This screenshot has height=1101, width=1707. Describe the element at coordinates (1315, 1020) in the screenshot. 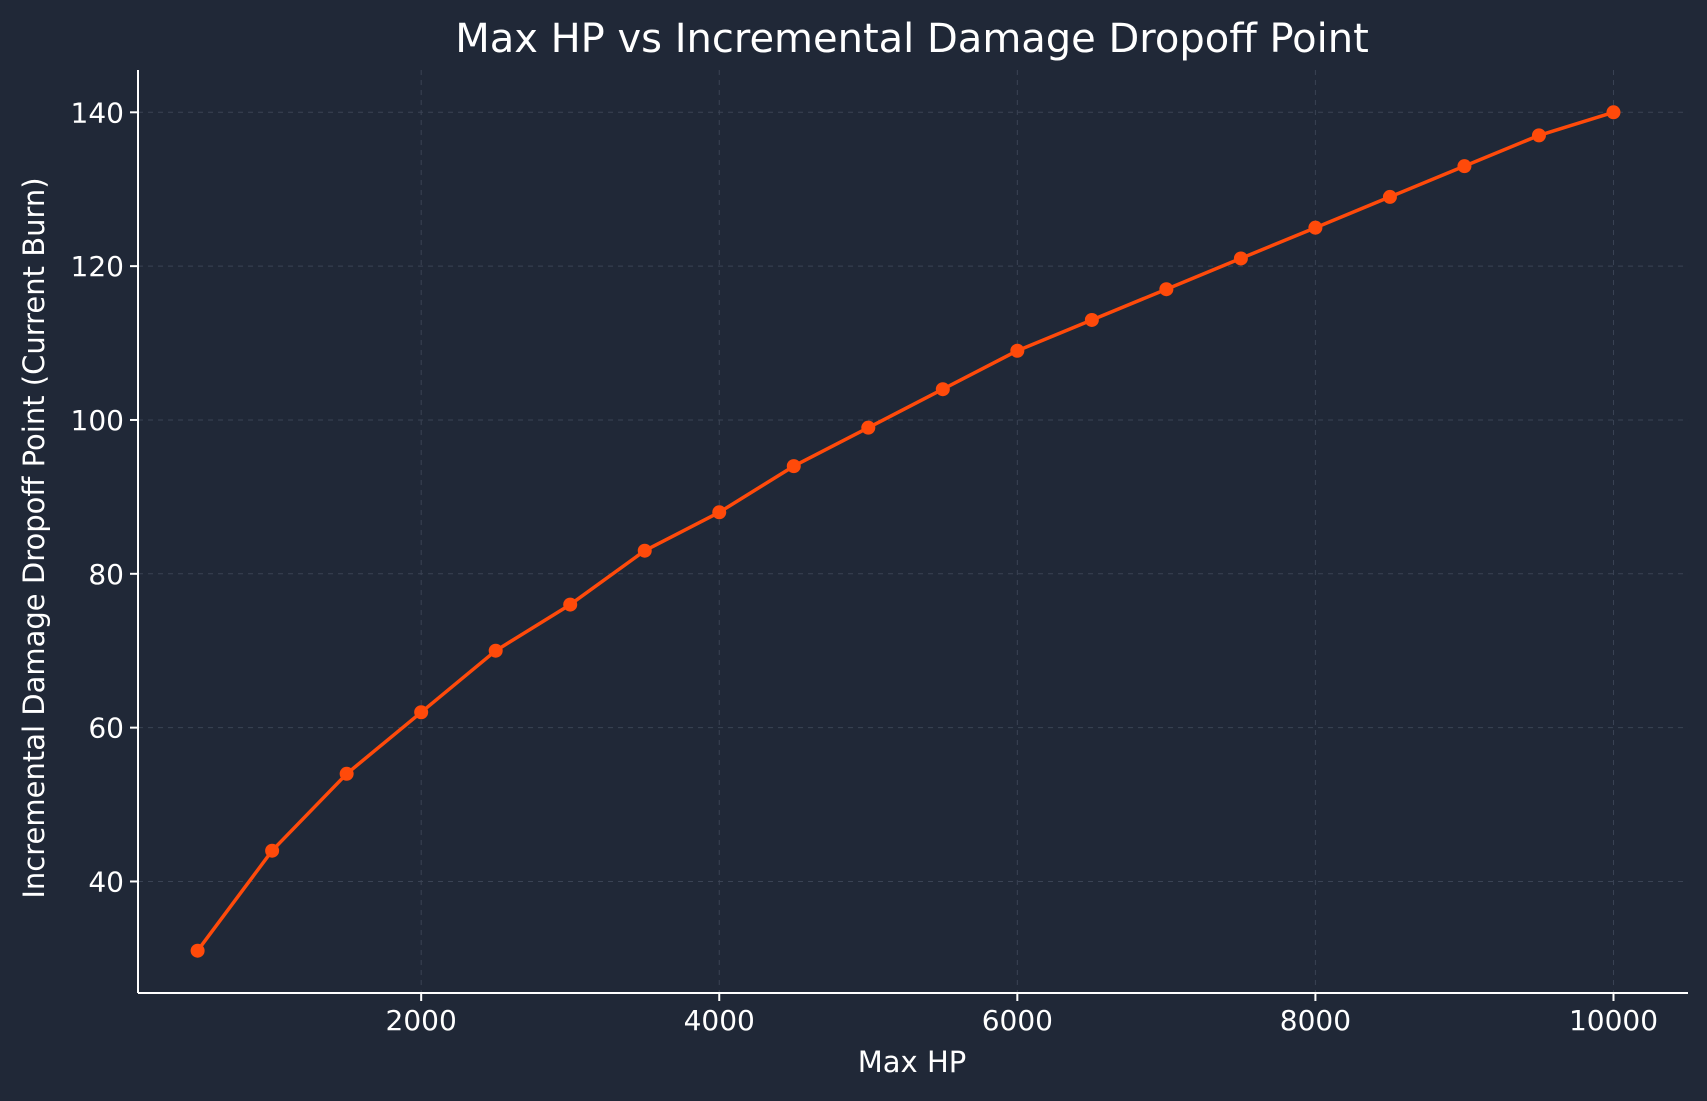

I see `x-tick-label: 8000` at that location.